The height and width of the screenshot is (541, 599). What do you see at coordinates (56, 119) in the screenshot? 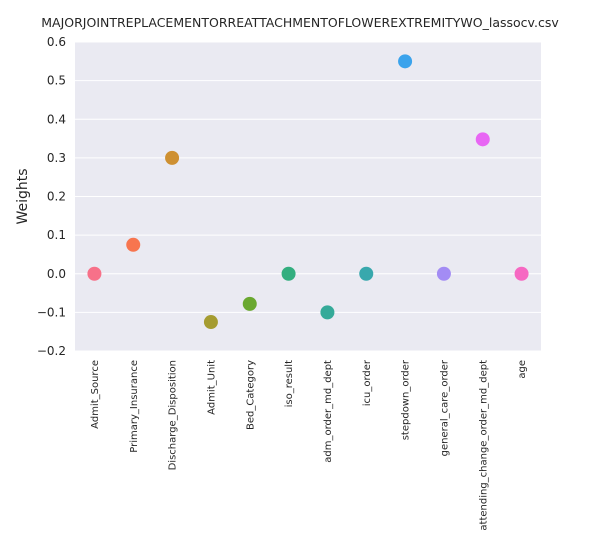
I see `y-tick-label: 0.4` at bounding box center [56, 119].